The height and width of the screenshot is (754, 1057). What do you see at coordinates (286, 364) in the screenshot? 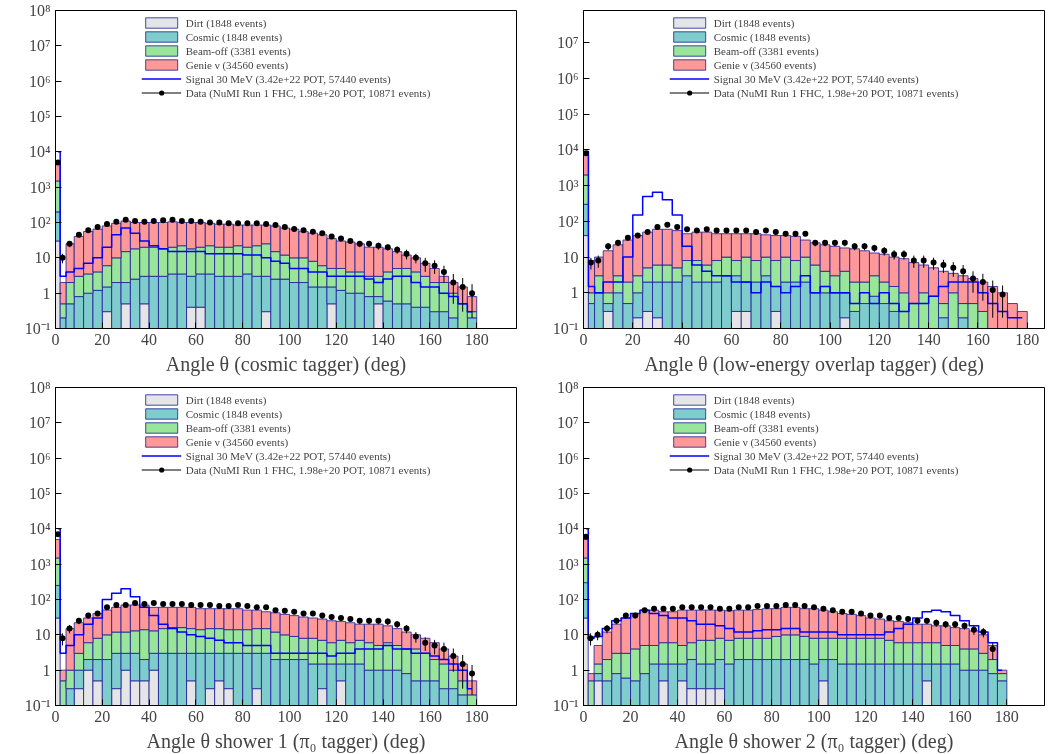
I see `x-axis-title: Angle θ (cosmic tagger) (deg)` at bounding box center [286, 364].